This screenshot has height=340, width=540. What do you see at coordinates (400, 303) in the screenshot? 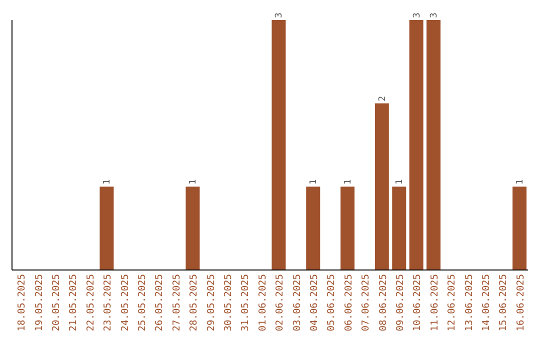
I see `x-tick-label: 09.06.2025` at bounding box center [400, 303].